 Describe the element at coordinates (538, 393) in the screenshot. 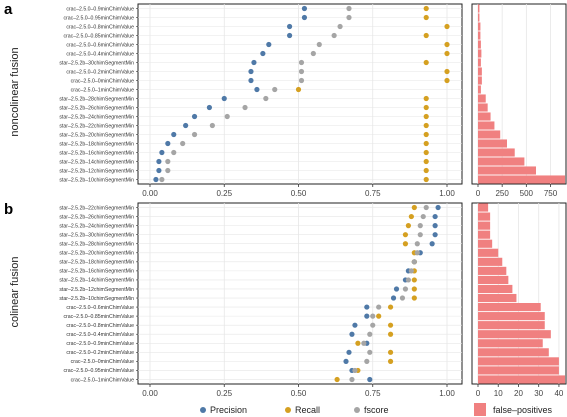

I see `panel-b-bar-x-tick-label: 30` at that location.